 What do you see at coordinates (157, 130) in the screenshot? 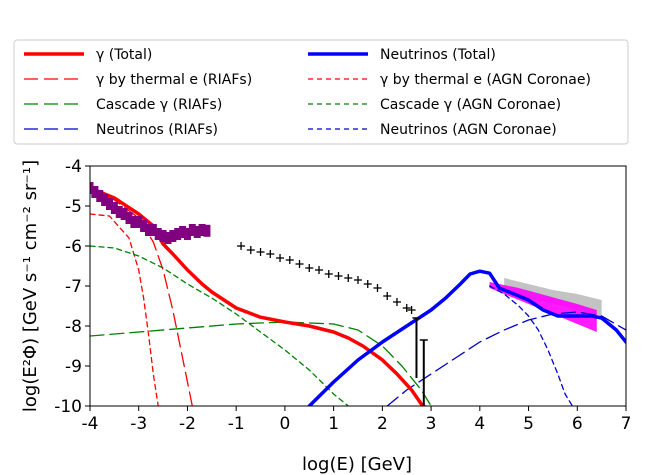
I see `legend-label: Neutrinos (RIAFs)` at bounding box center [157, 130].